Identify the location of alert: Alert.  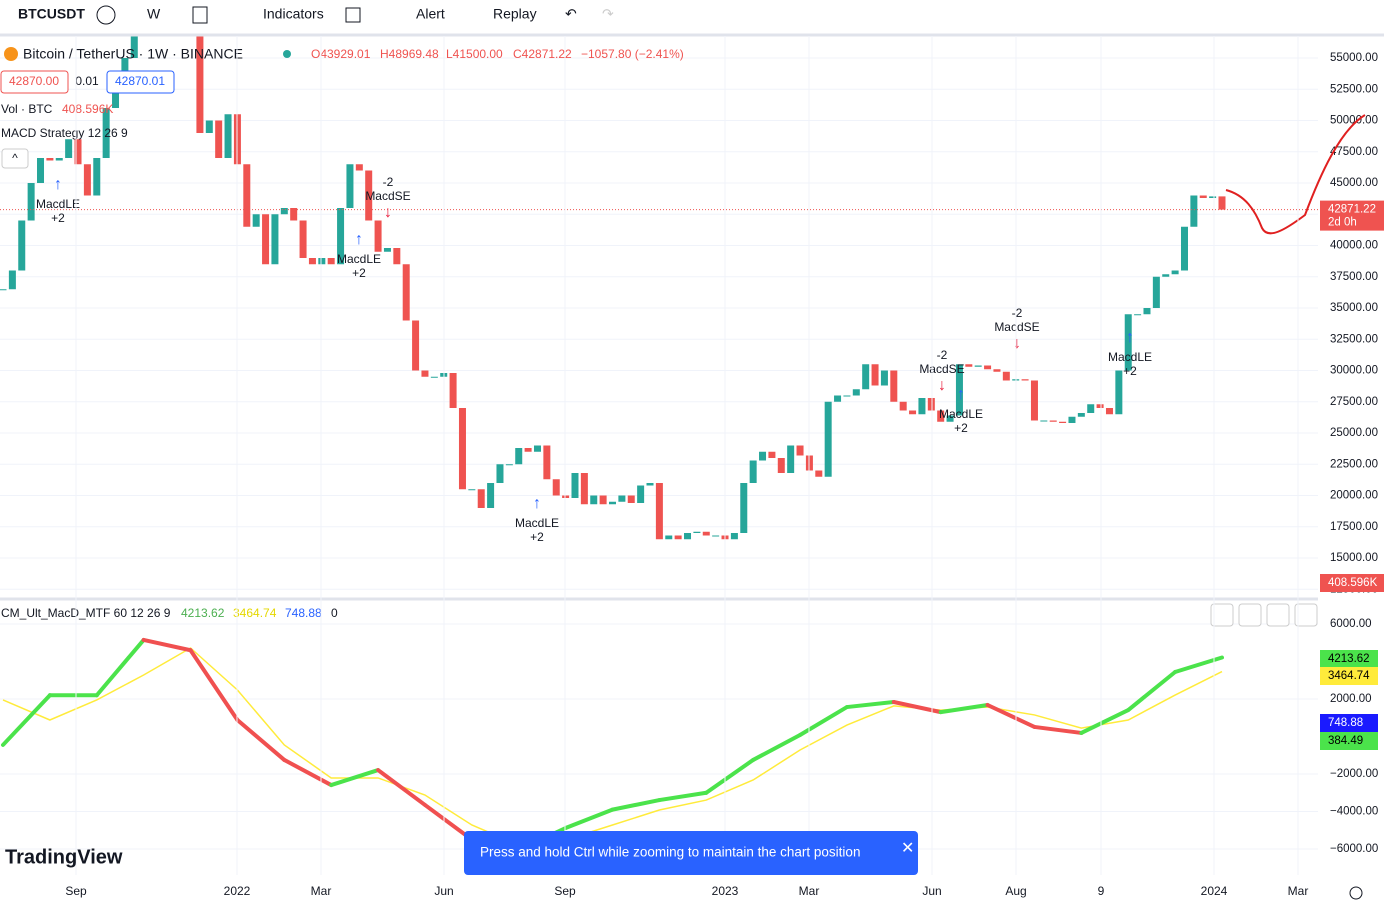
(430, 14).